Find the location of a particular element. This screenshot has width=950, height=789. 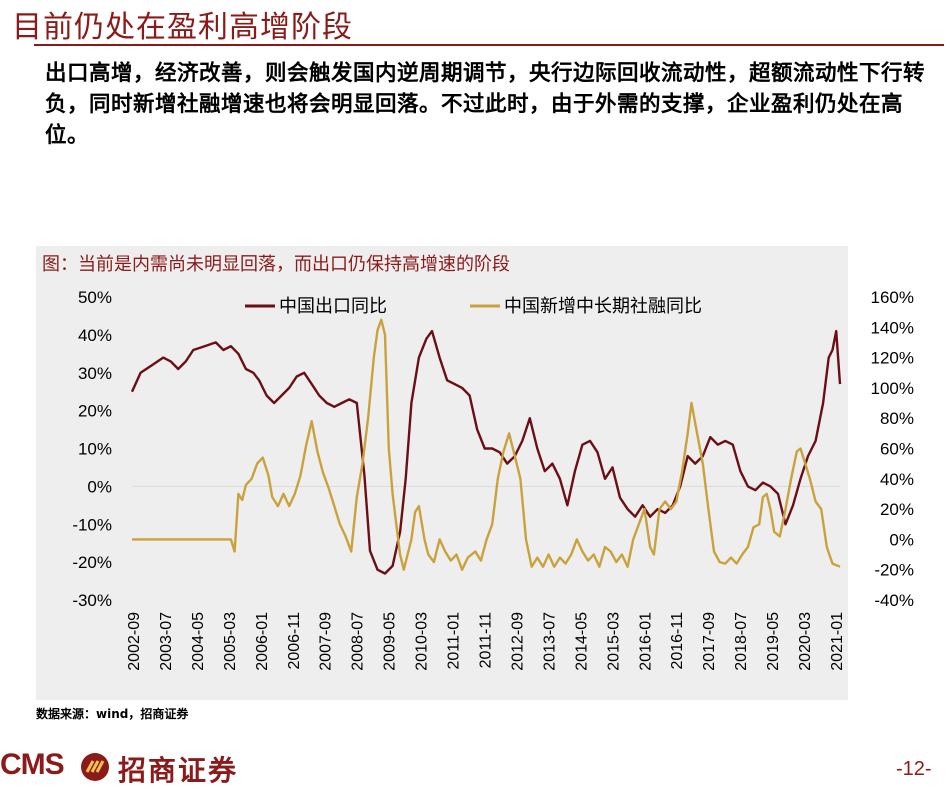

page-title: 目前仍处在盈利高增阶段 is located at coordinates (182, 27).